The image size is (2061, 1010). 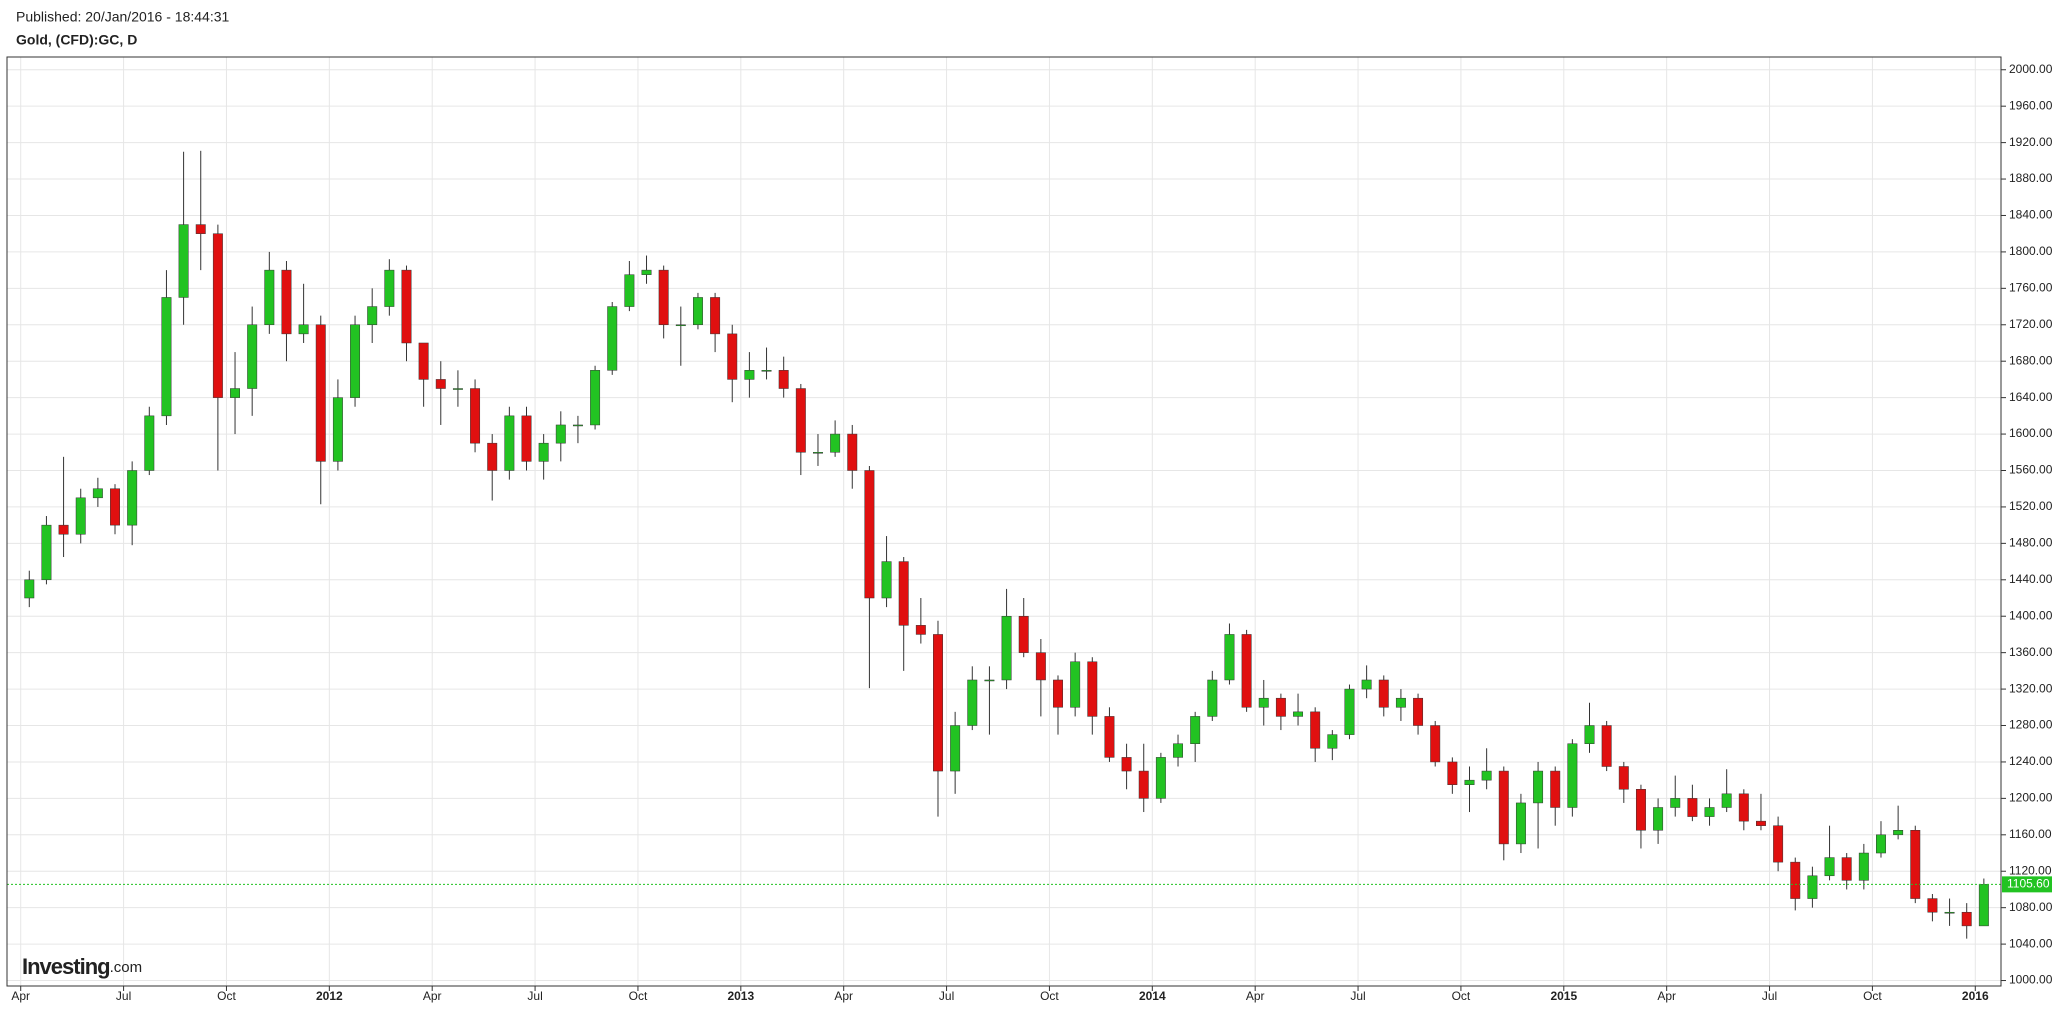 I want to click on y-tick-label: 1200.00, so click(x=2031, y=798).